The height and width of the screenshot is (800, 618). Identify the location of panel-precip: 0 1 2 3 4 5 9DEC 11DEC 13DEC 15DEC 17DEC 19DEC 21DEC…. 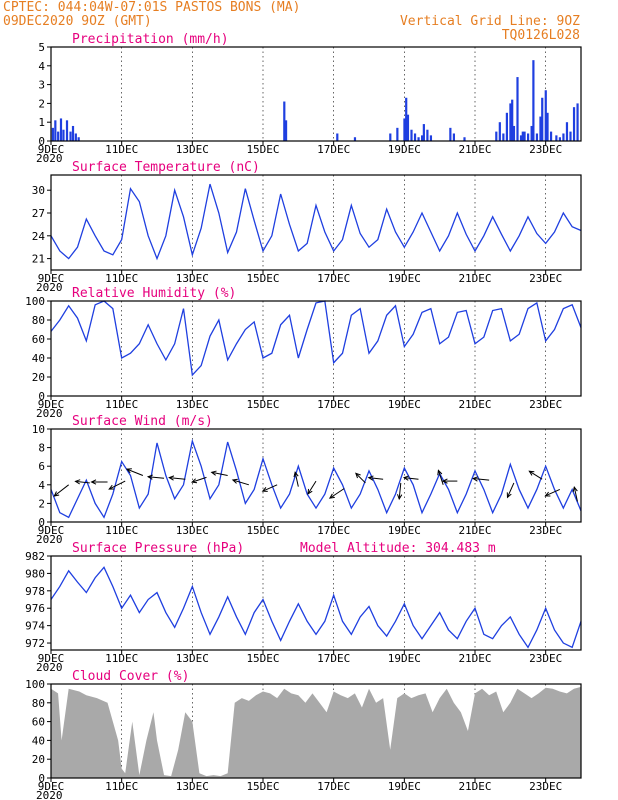
(309, 98).